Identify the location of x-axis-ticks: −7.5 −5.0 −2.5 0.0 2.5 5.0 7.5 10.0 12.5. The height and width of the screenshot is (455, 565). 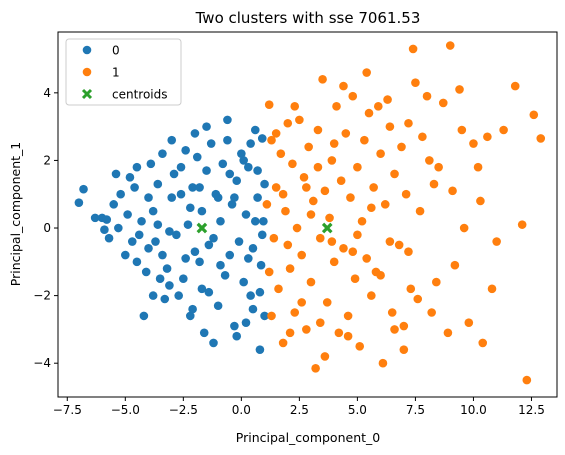
(299, 407).